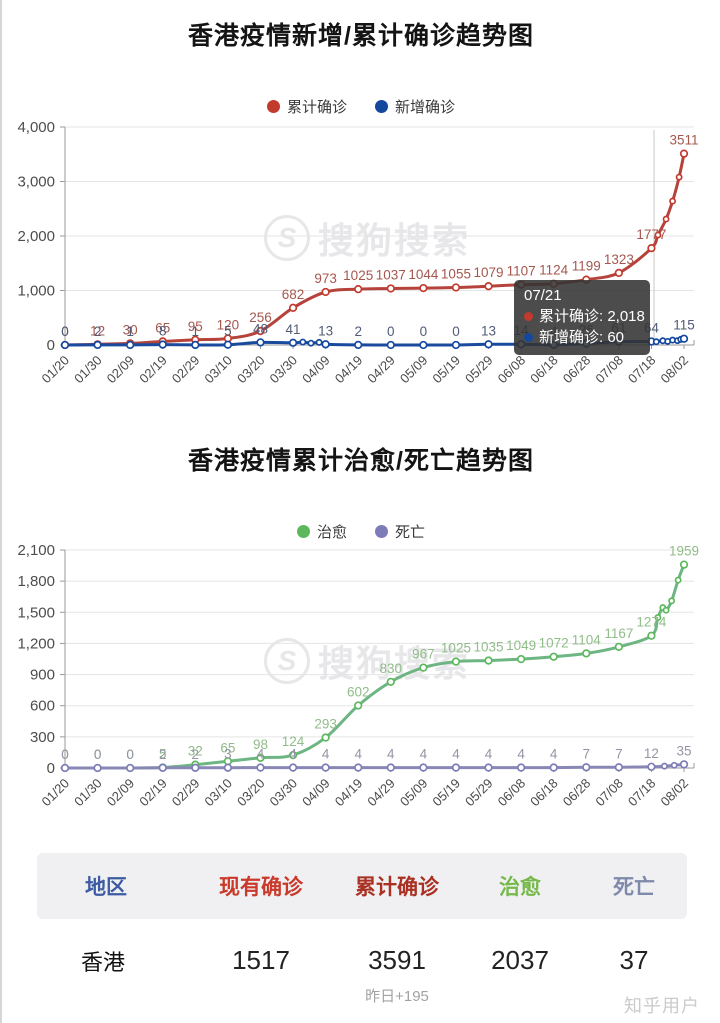 The image size is (720, 1023). I want to click on svg-text: 05/09, so click(414, 793).